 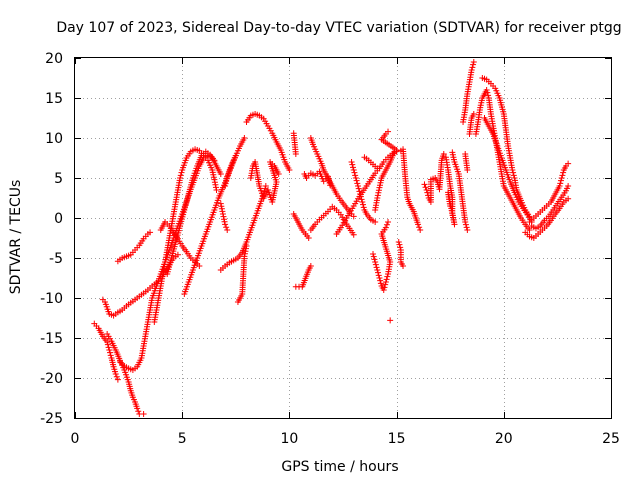 I want to click on x-tick-label: 0, so click(x=75, y=439).